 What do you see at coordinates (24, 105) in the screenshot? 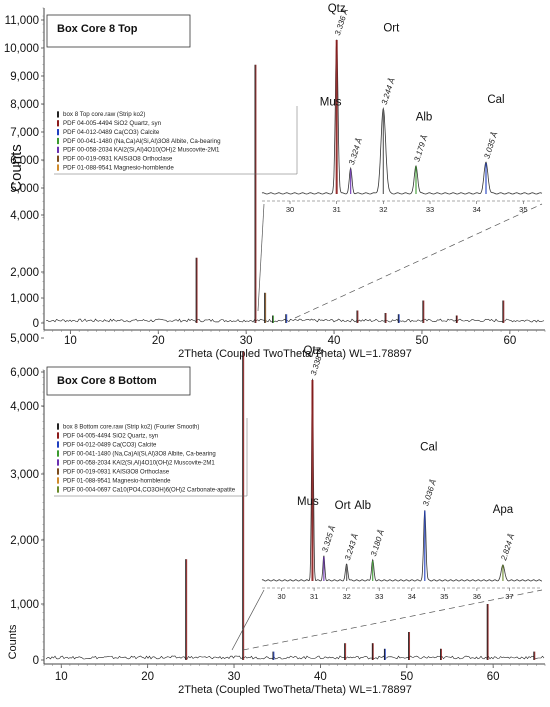
I see `y-tick-label: 8,000` at bounding box center [24, 105].